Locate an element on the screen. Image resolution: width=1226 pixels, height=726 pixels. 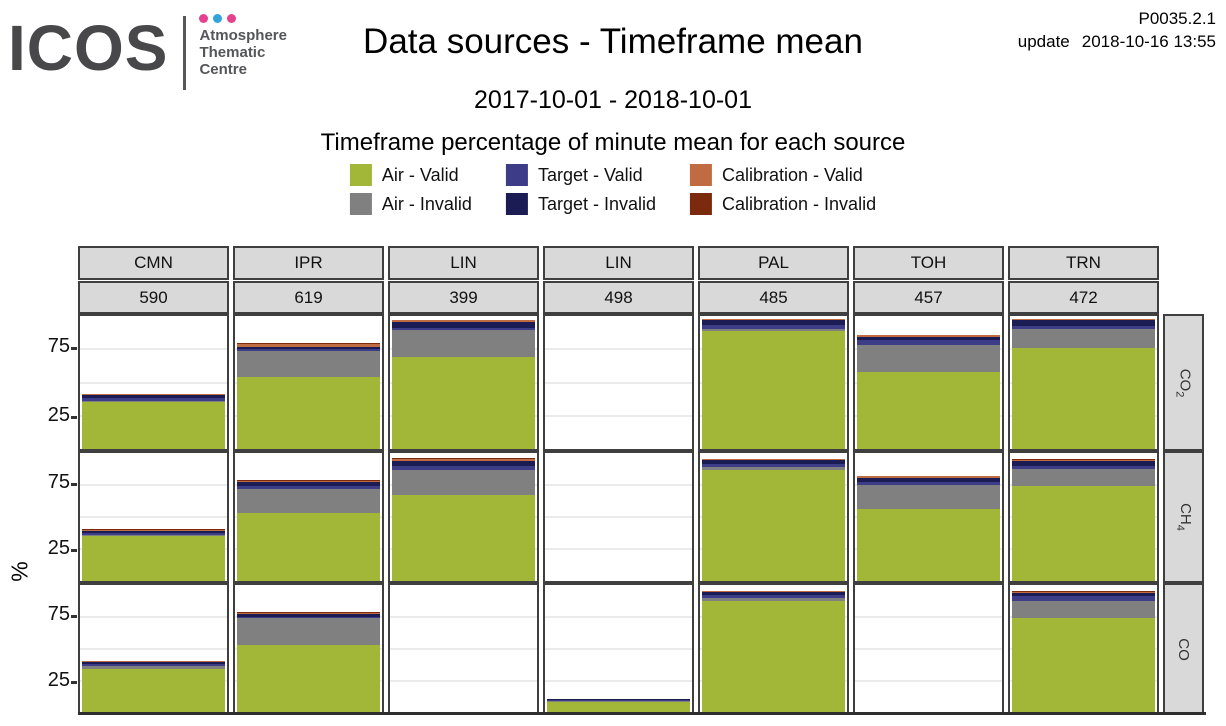
version-id: P0035.2.1 is located at coordinates (1177, 18).